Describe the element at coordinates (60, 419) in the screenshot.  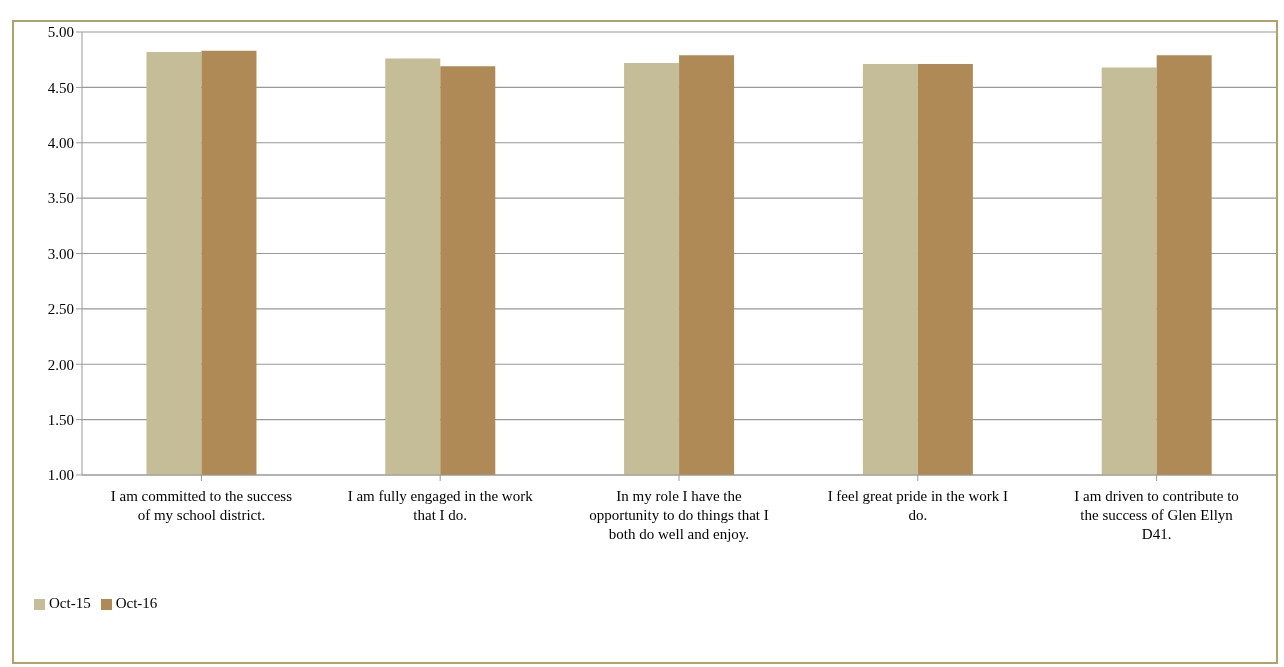
I see `y-tick-label: 1.50` at that location.